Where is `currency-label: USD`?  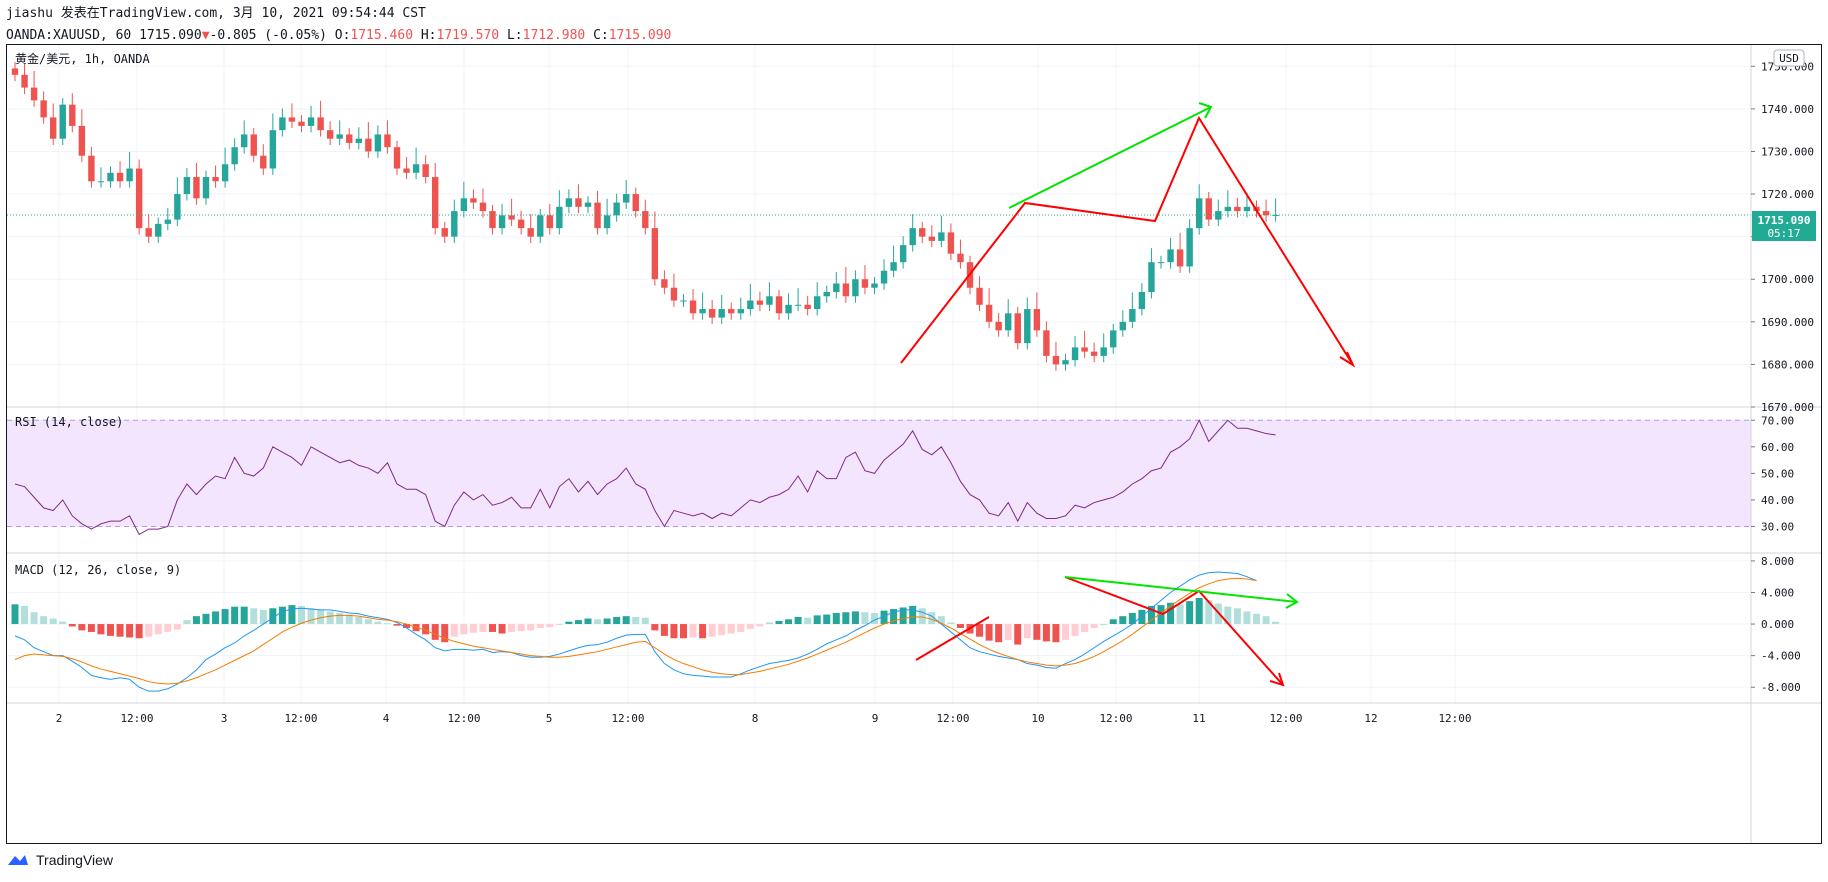 currency-label: USD is located at coordinates (1789, 58).